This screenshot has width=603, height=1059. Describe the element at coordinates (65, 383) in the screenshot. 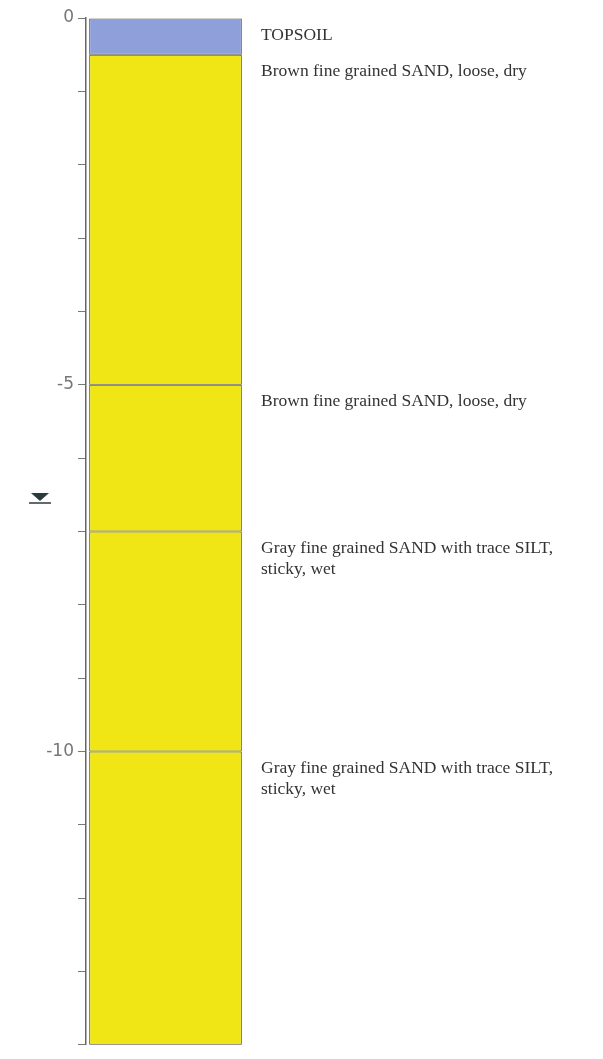

I see `y-tick-label: -5` at that location.